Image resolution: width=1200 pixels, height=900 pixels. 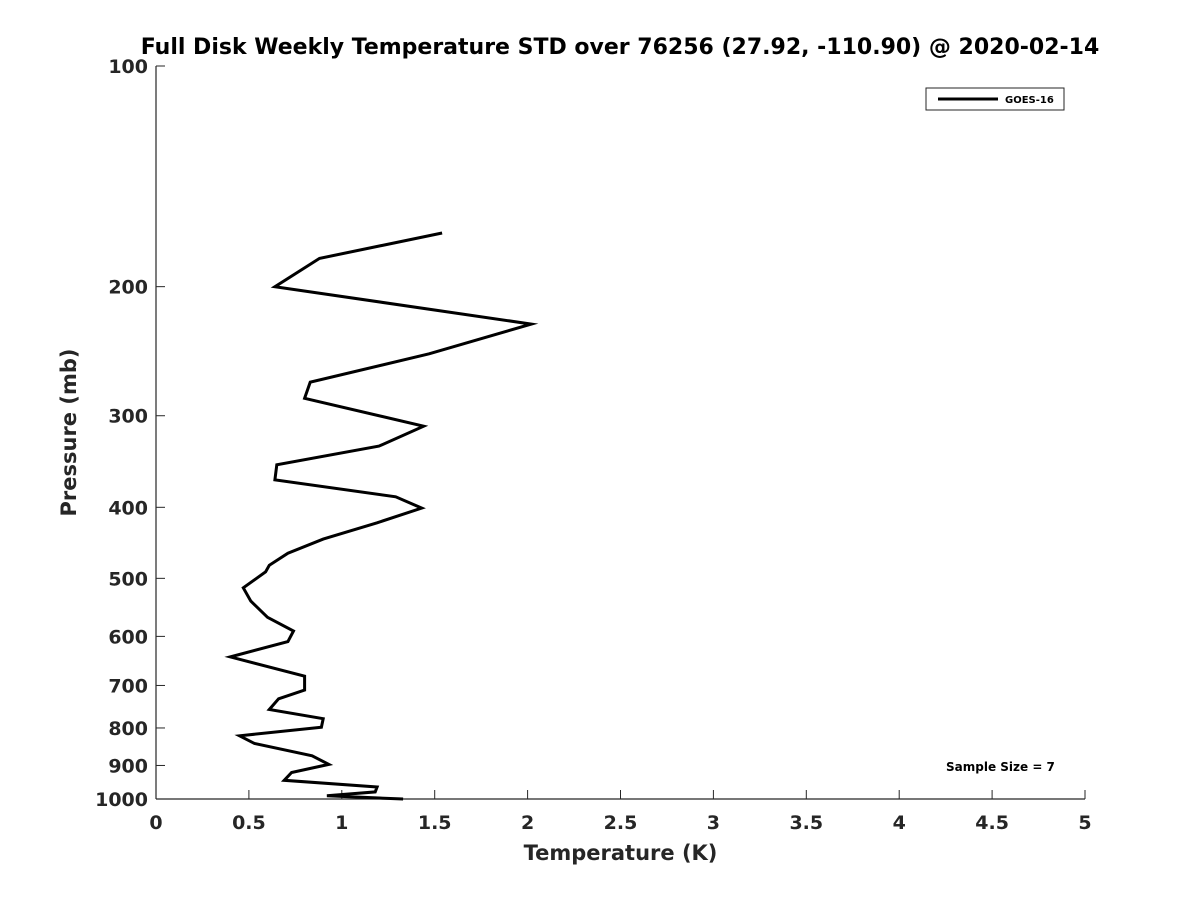 What do you see at coordinates (128, 686) in the screenshot?
I see `y-tick-label: 700` at bounding box center [128, 686].